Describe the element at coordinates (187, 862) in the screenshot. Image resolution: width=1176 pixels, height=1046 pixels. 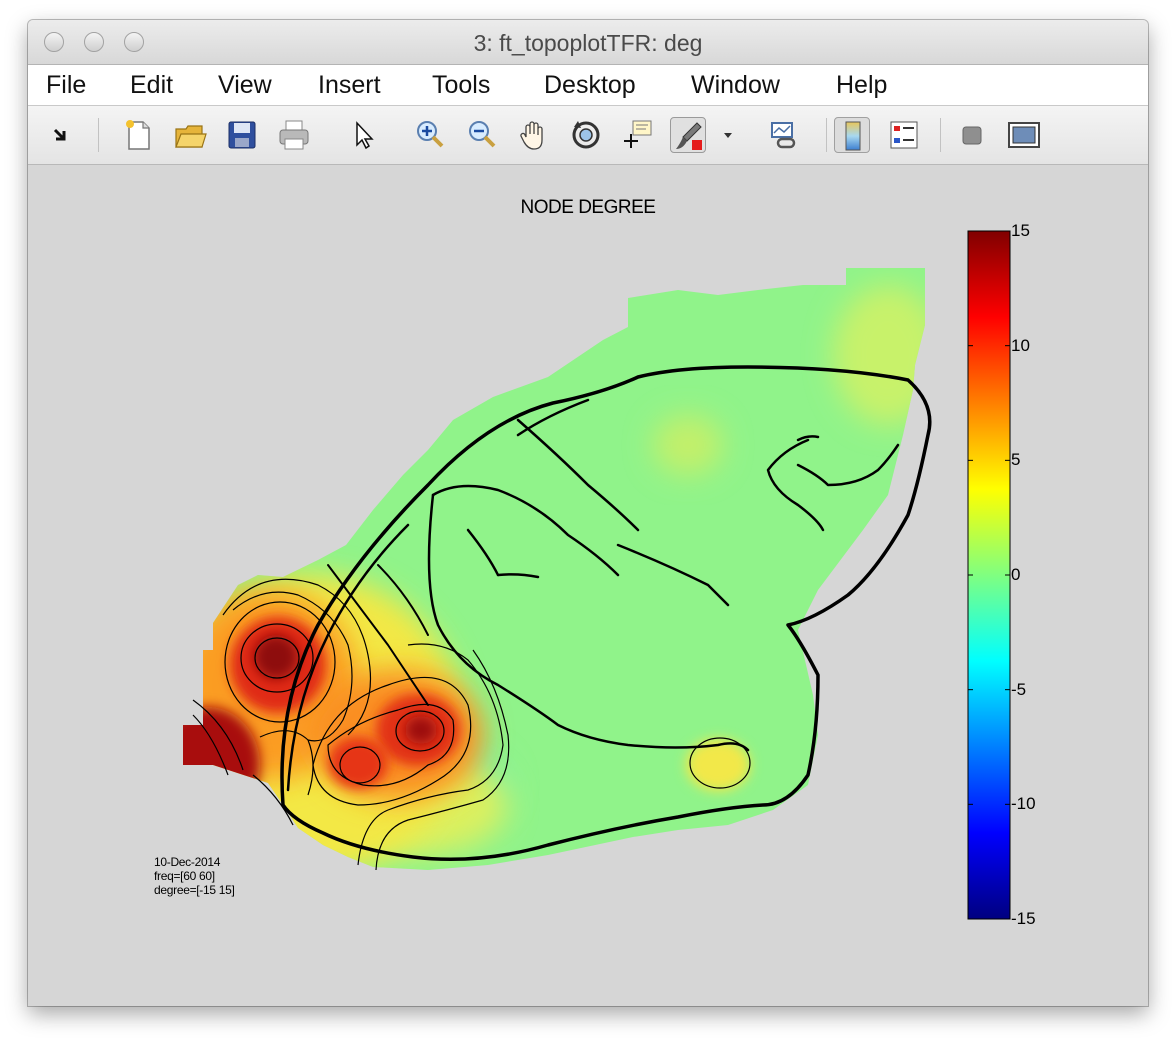
I see `plot-date: 10-Dec-2014` at that location.